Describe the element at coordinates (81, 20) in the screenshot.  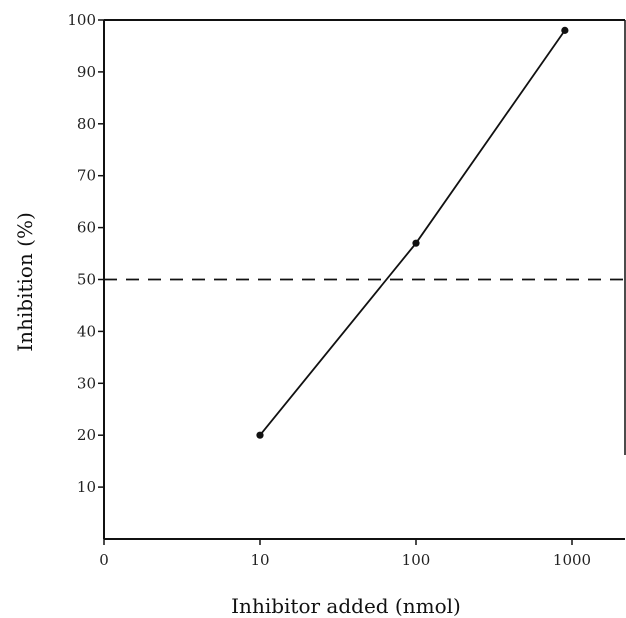
I see `y-tick-label: 100` at that location.